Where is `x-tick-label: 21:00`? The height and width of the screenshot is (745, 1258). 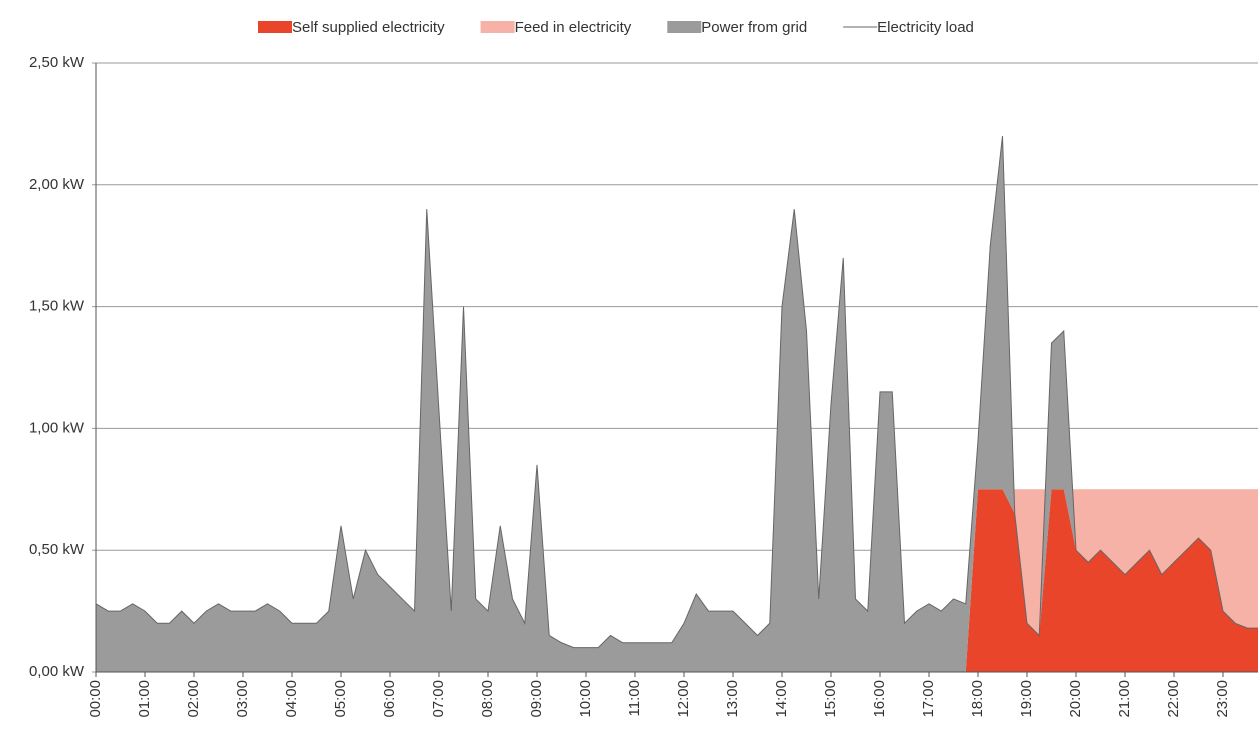
x-tick-label: 21:00 is located at coordinates (1124, 699).